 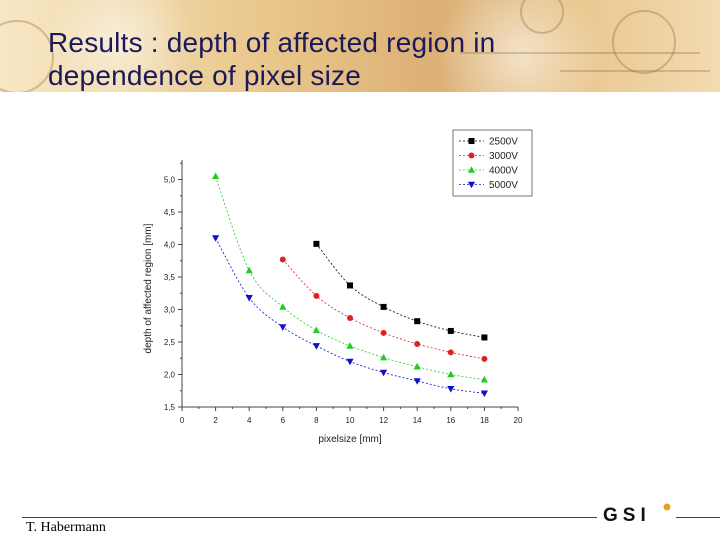 What do you see at coordinates (170, 212) in the screenshot?
I see `y-tick-label: 4,5` at bounding box center [170, 212].